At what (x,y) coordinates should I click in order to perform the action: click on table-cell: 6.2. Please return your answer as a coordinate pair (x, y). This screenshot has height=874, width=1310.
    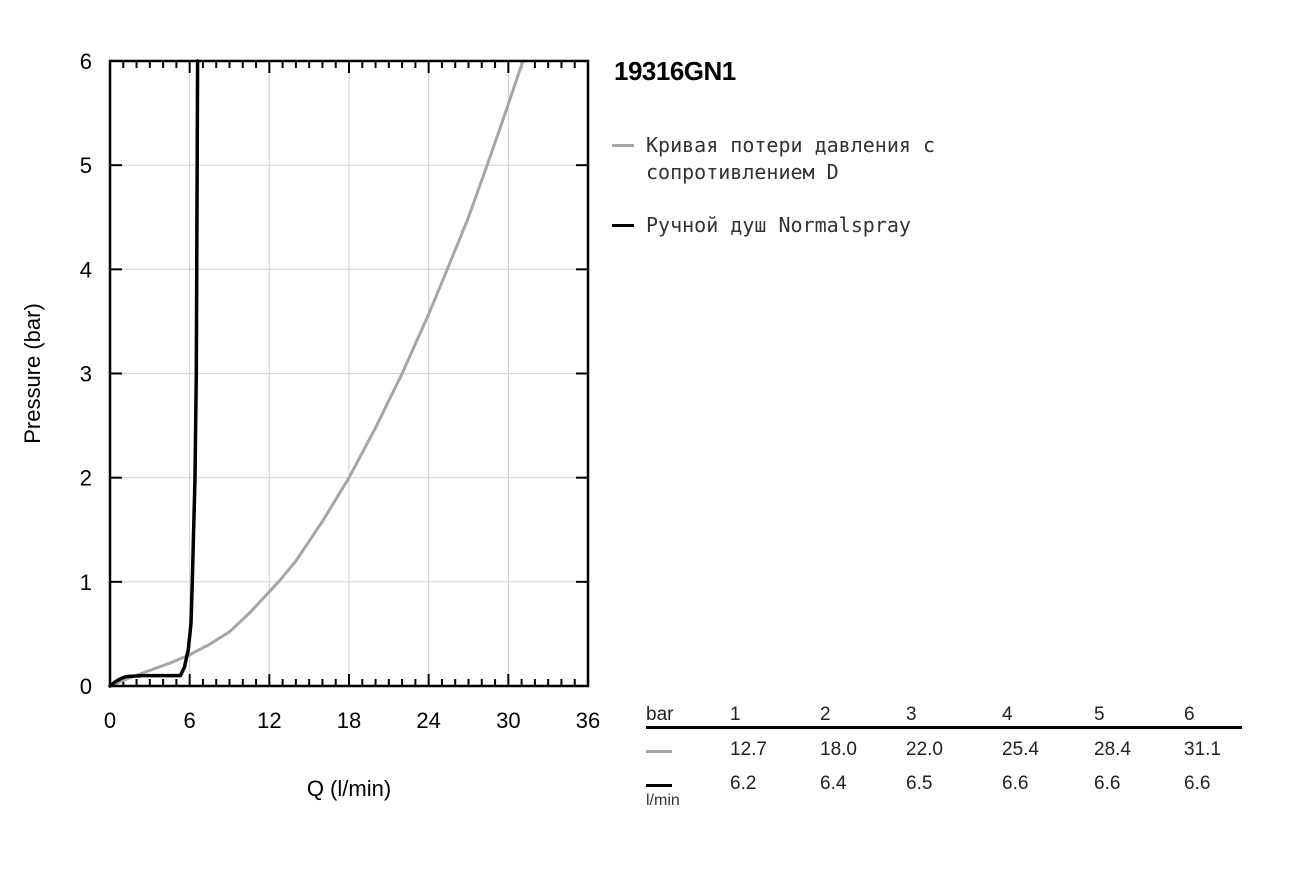
    Looking at the image, I should click on (743, 783).